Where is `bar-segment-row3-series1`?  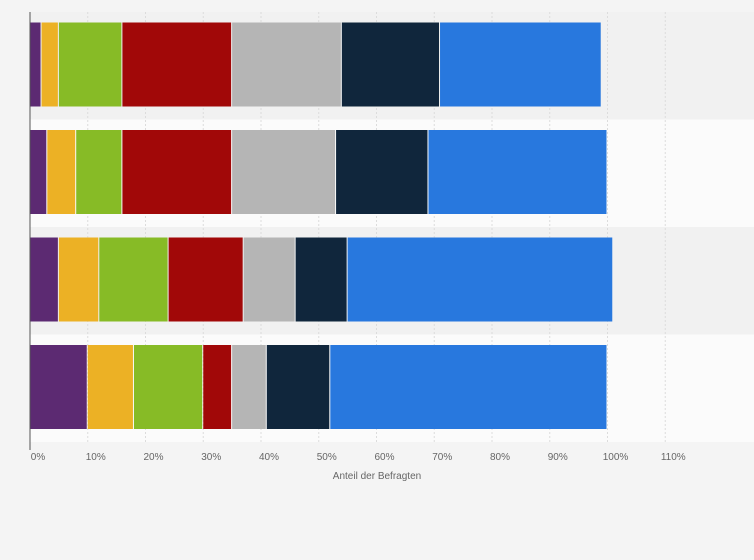
bar-segment-row3-series1 is located at coordinates (44, 279).